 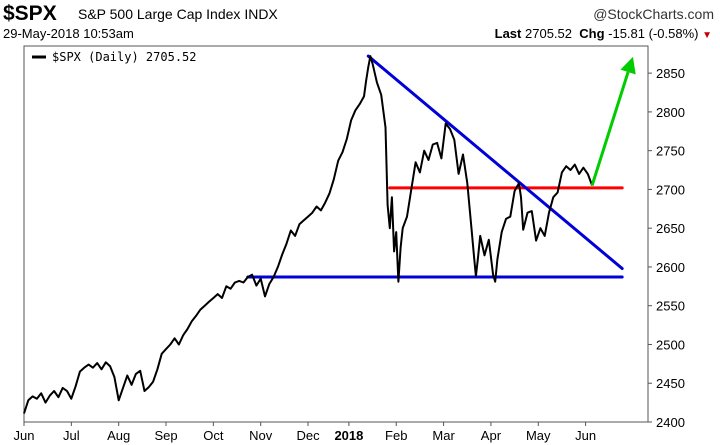 I want to click on x-tick-label: Apr, so click(x=491, y=435).